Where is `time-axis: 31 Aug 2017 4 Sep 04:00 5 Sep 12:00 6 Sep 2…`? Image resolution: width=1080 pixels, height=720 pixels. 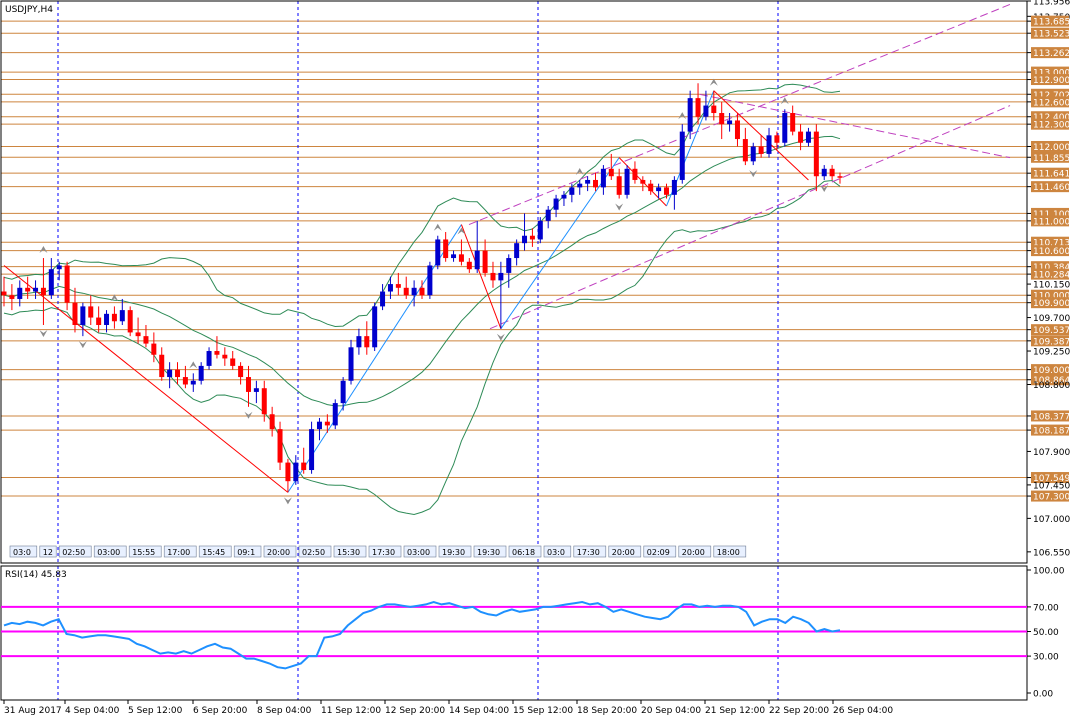
time-axis: 31 Aug 2017 4 Sep 04:00 5 Sep 12:00 6 Sep 2… is located at coordinates (448, 708).